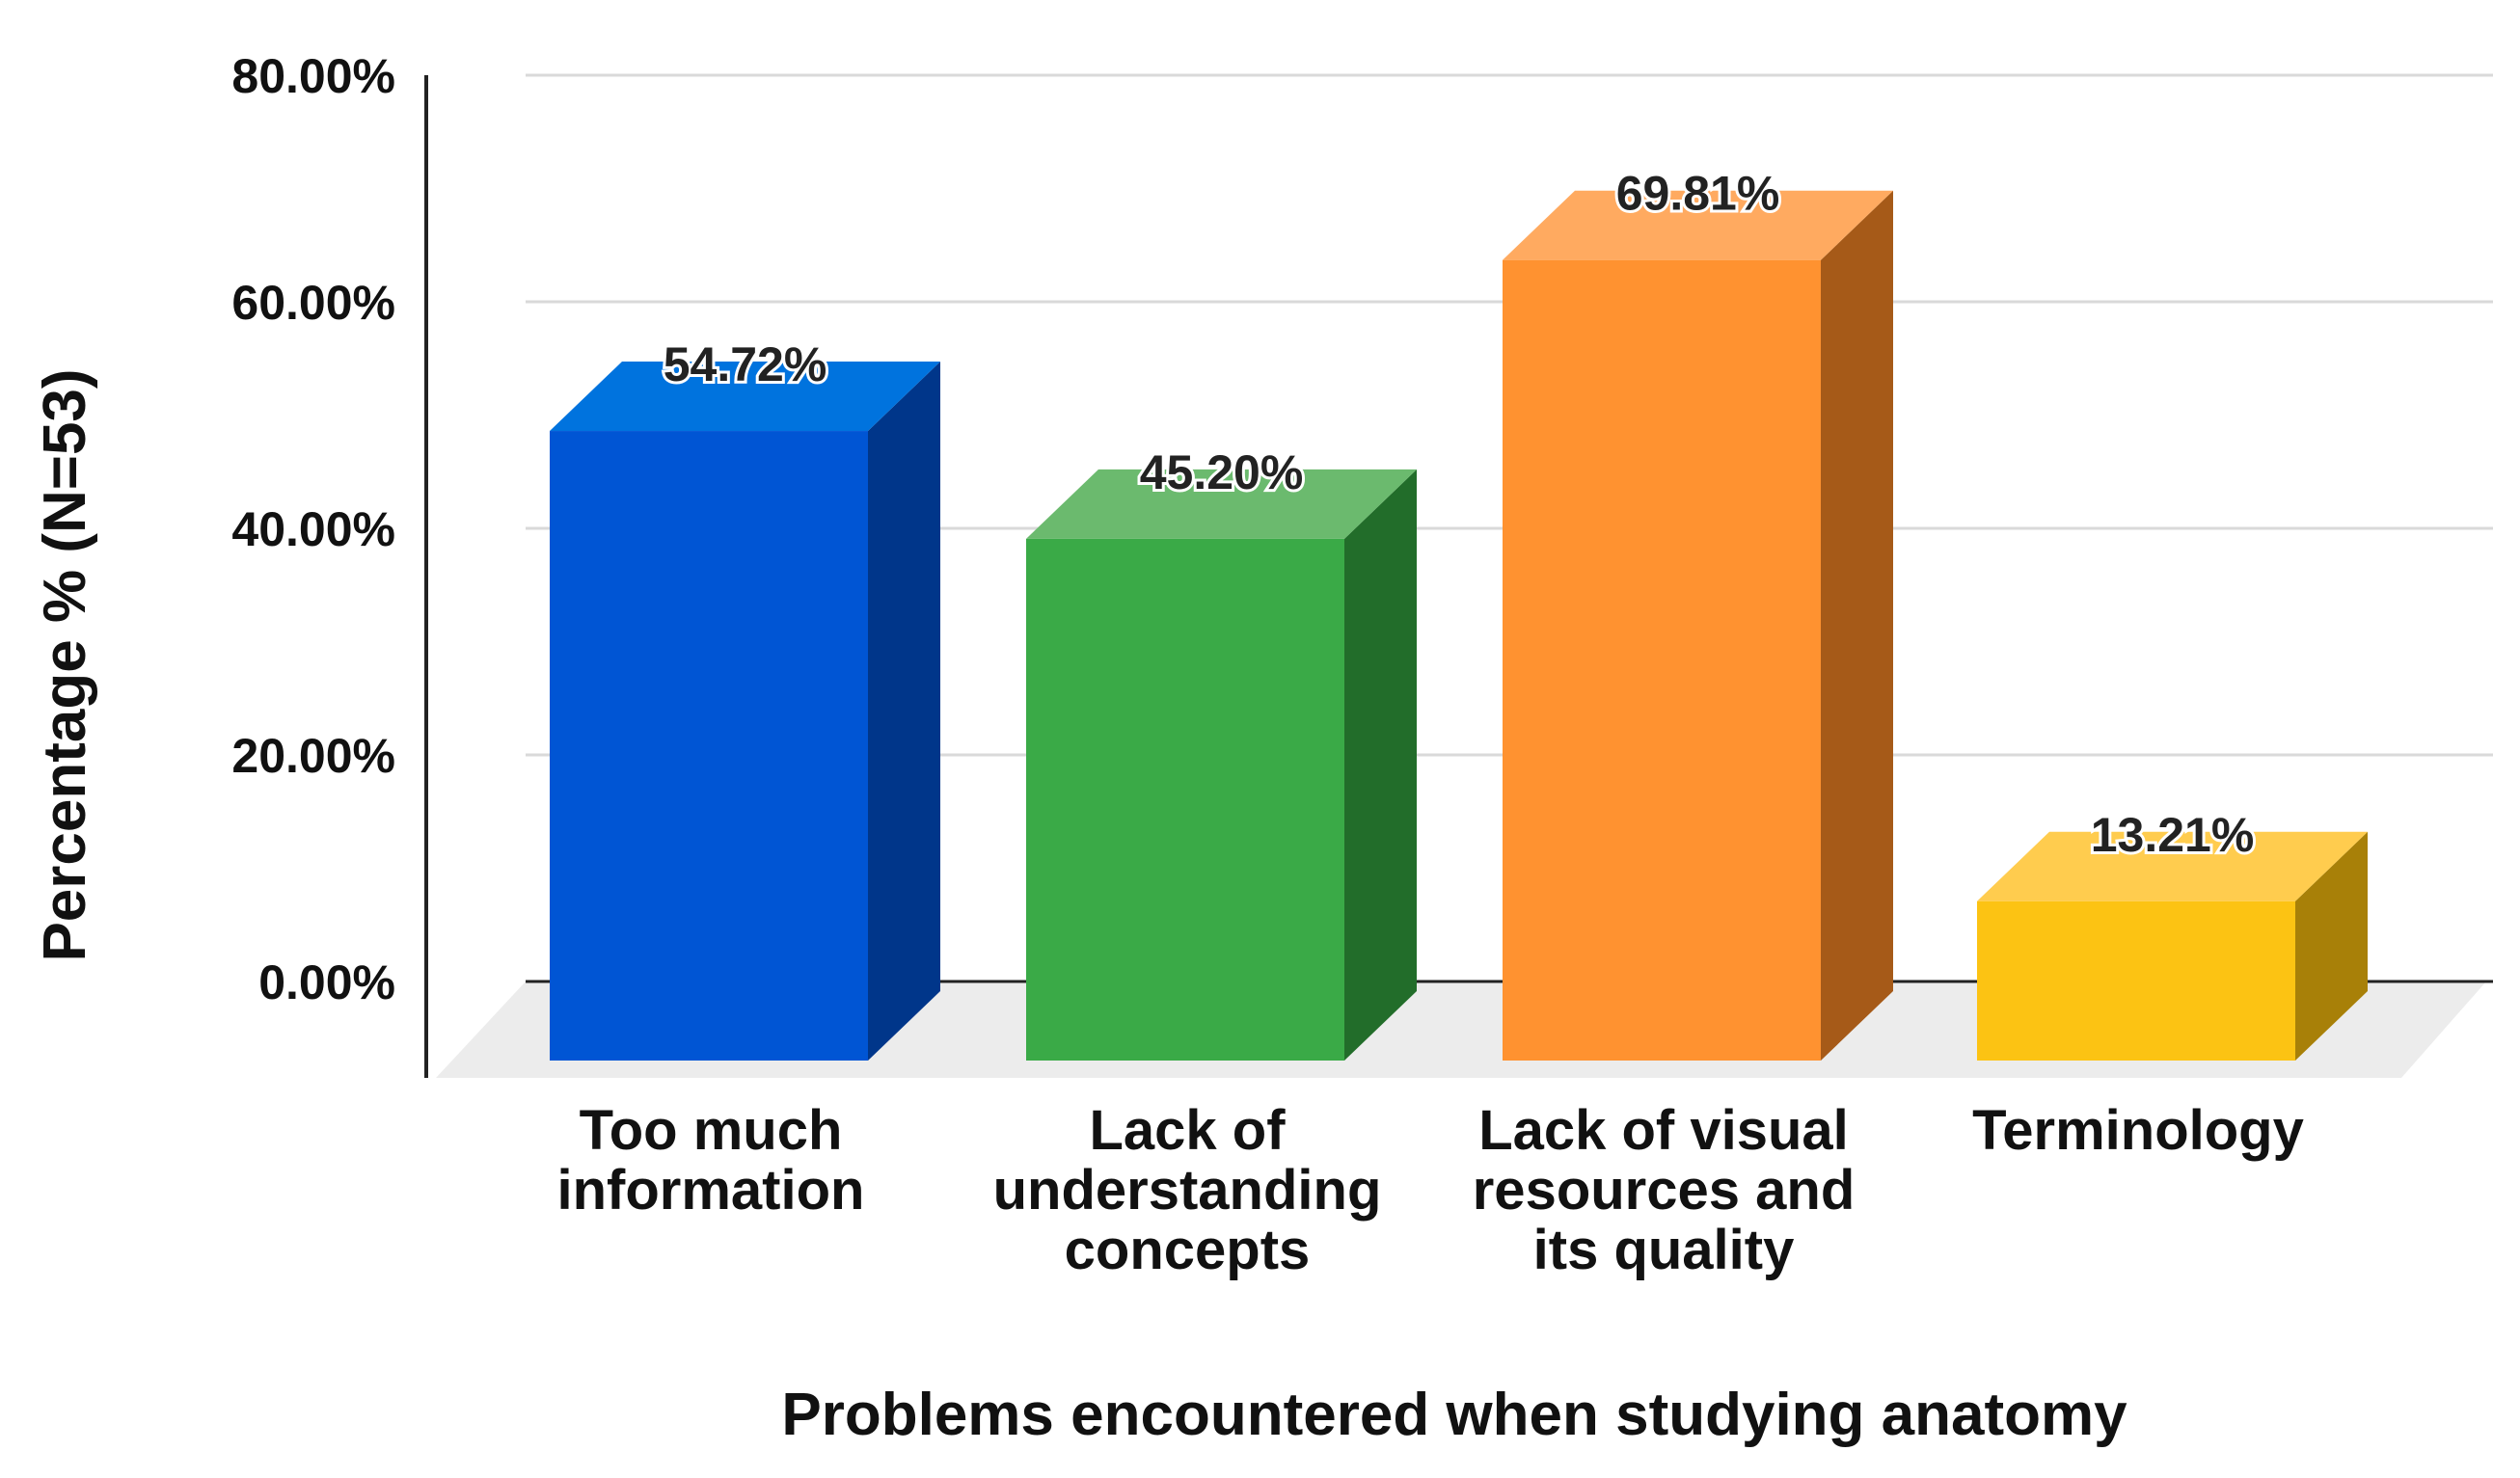  Describe the element at coordinates (711, 1160) in the screenshot. I see `category-label: Too much information` at that location.